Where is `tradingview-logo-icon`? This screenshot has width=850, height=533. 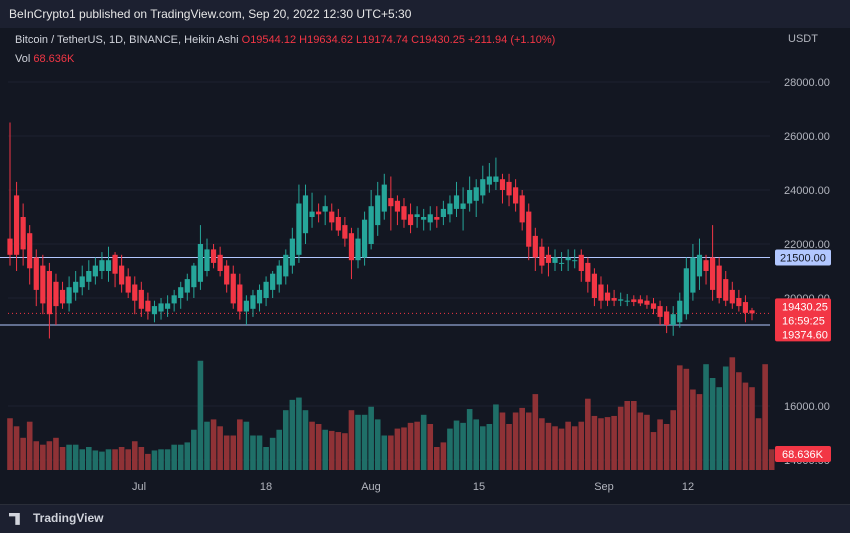 tradingview-logo-icon is located at coordinates (14, 518).